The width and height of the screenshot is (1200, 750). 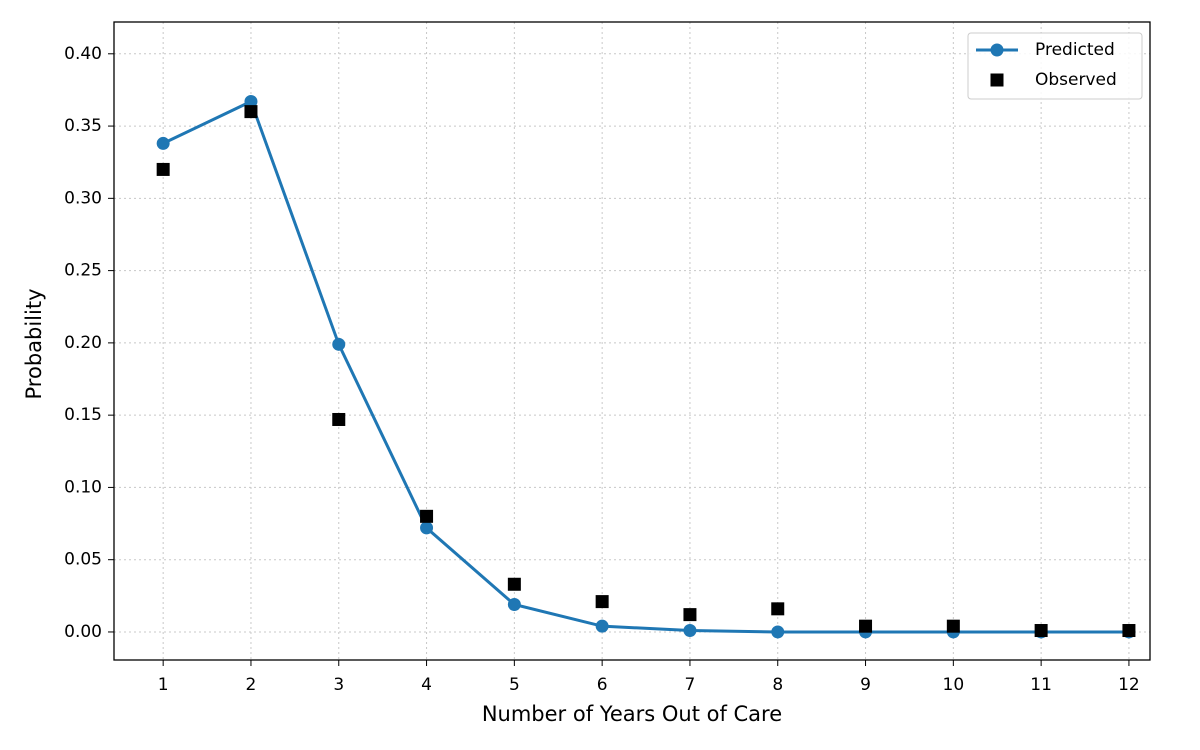 What do you see at coordinates (1129, 685) in the screenshot?
I see `x-tick-label: 12` at bounding box center [1129, 685].